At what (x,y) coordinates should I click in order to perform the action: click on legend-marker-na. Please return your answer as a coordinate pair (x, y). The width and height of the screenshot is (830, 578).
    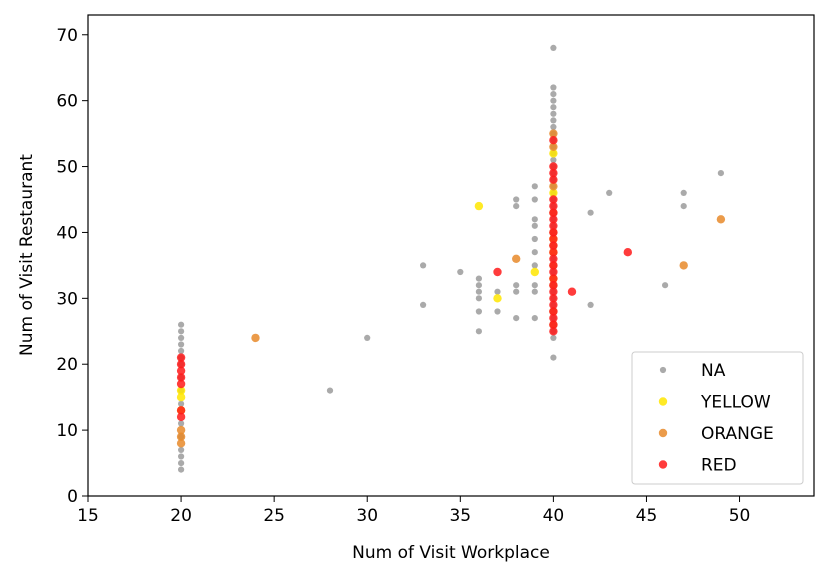
    Looking at the image, I should click on (663, 370).